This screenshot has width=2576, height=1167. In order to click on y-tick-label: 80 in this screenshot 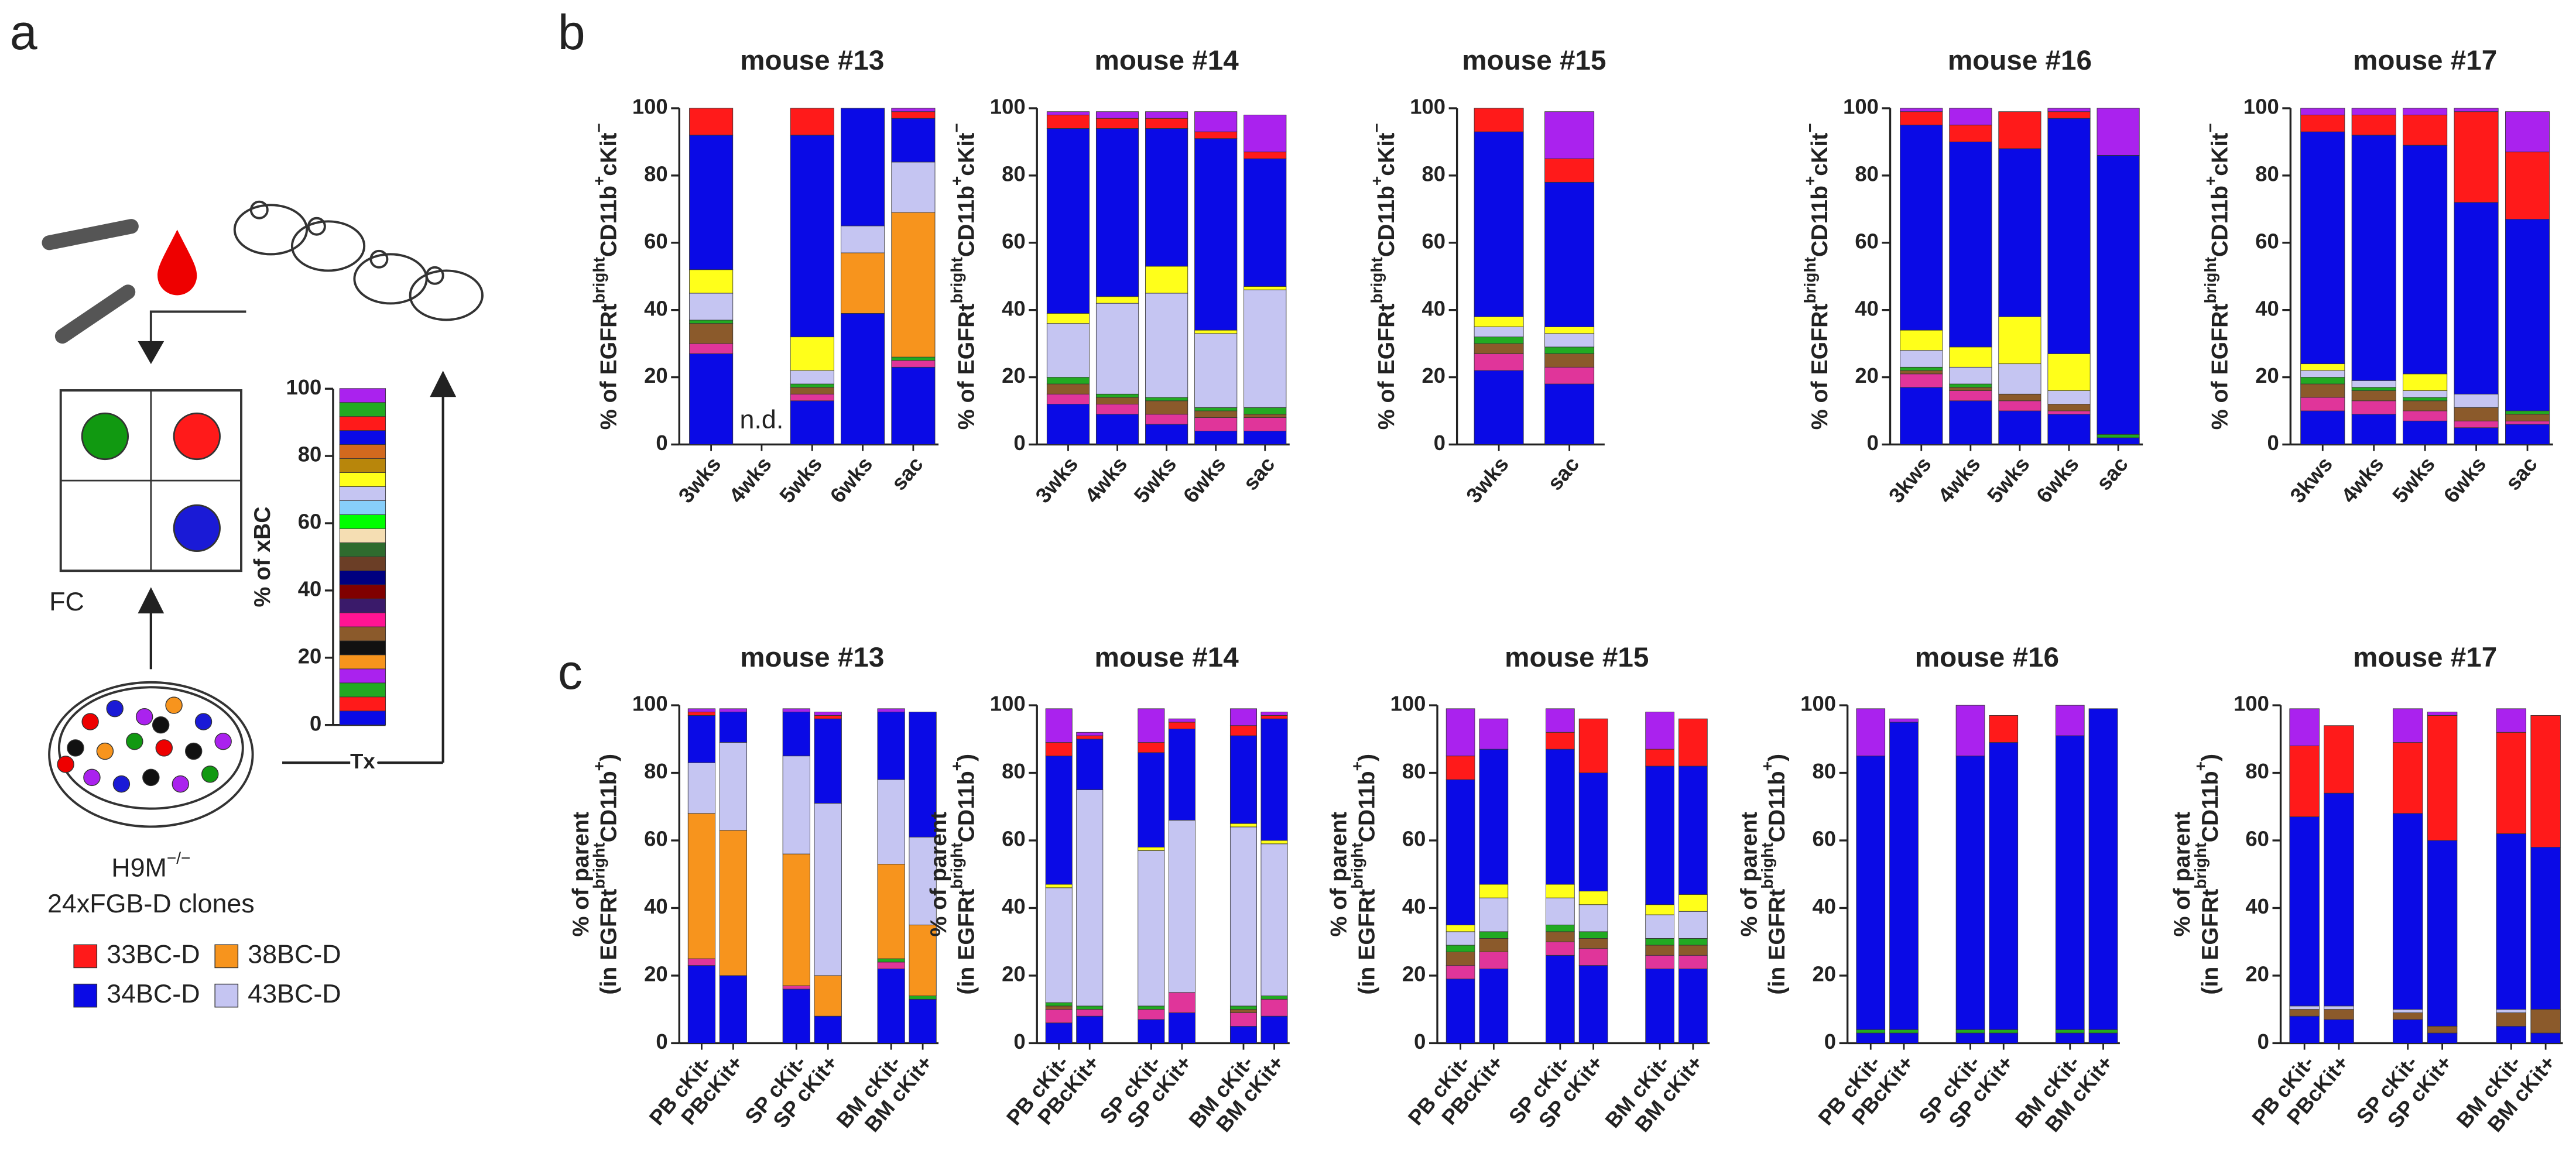, I will do `click(656, 771)`.